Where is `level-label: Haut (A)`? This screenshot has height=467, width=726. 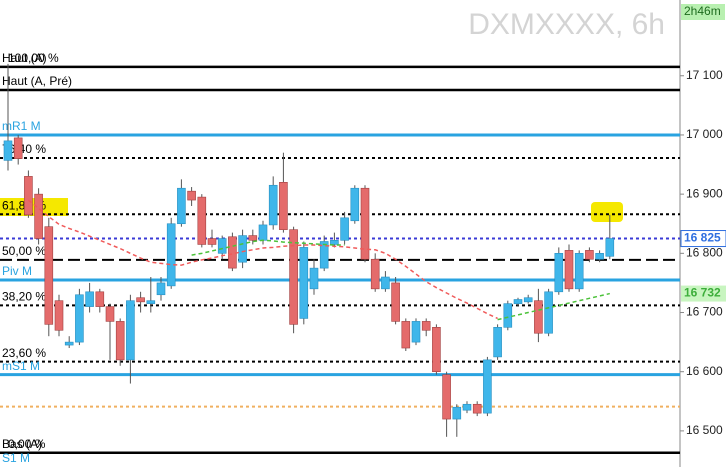
level-label: Haut (A) is located at coordinates (24, 58).